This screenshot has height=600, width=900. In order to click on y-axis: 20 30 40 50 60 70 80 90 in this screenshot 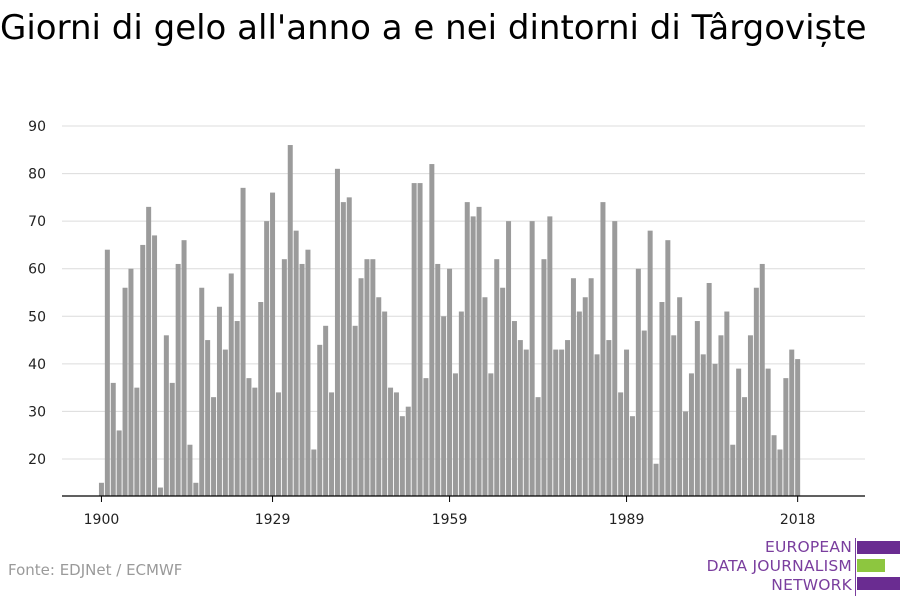, I will do `click(37, 293)`.